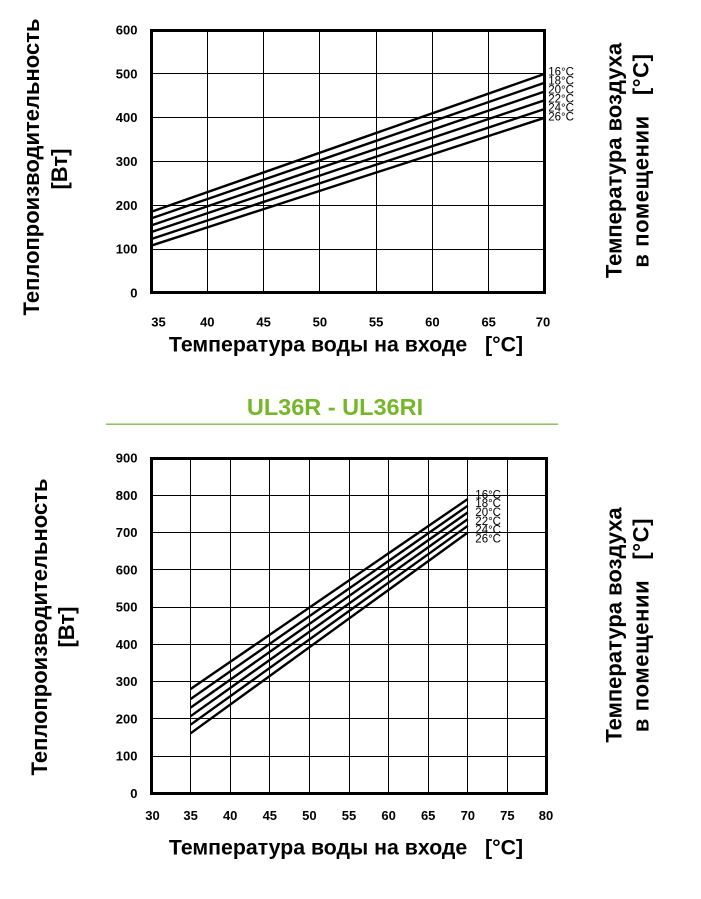  I want to click on svg-text: 700, so click(127, 532).